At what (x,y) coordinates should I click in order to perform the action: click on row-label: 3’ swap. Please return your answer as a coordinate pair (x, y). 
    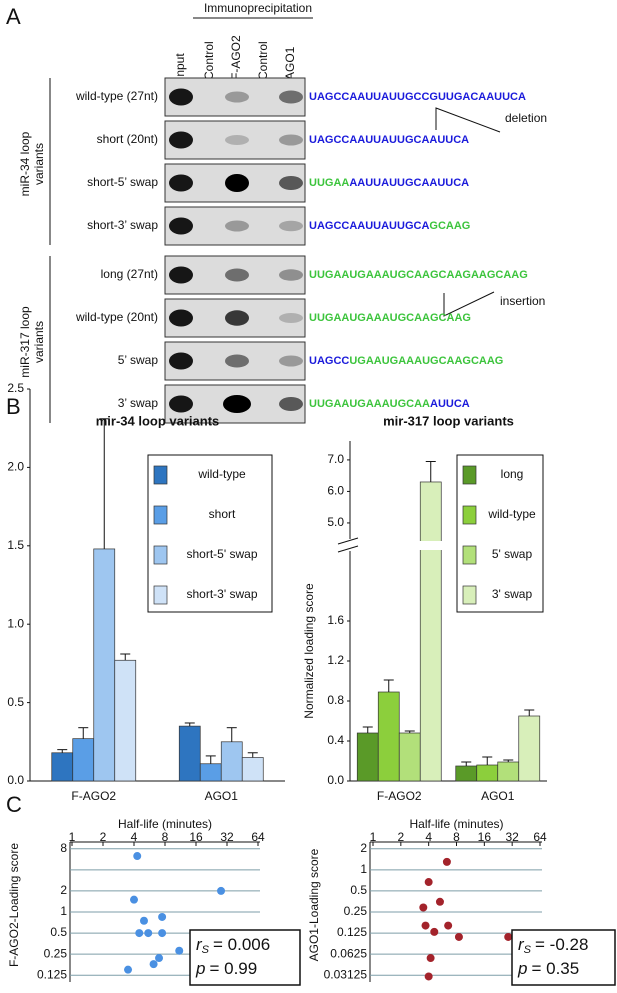
    Looking at the image, I should click on (138, 403).